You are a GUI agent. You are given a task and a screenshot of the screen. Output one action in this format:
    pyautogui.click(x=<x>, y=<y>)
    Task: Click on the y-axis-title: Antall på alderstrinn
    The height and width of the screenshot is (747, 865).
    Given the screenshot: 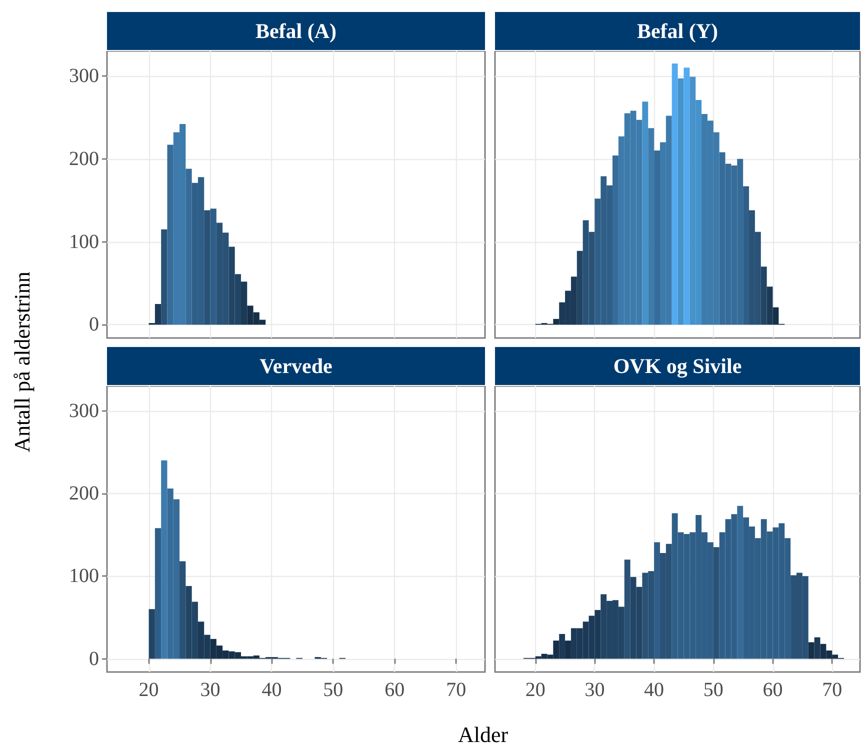 What is the action you would take?
    pyautogui.click(x=21, y=362)
    